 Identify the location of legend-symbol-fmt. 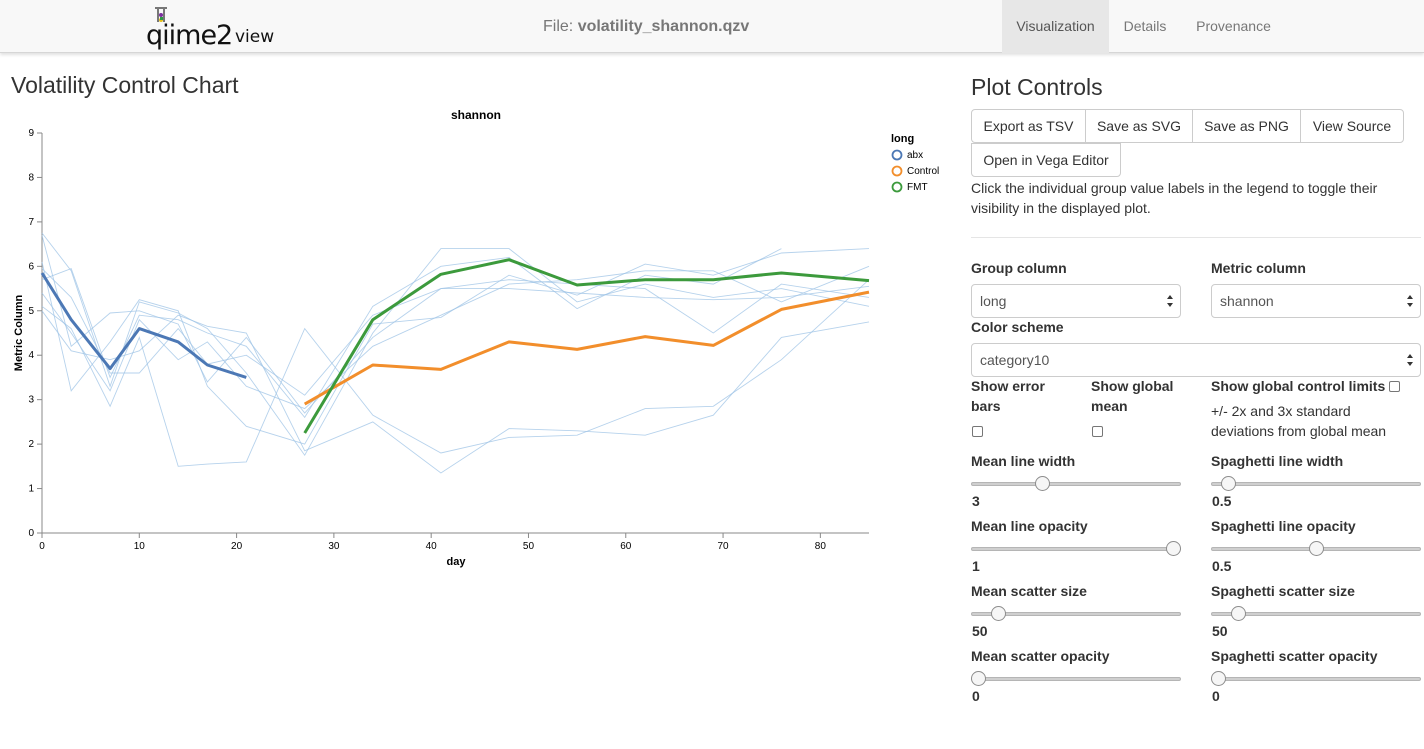
(897, 187).